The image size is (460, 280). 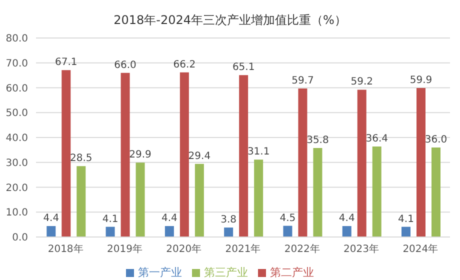 I want to click on y-tick-label: 20.0, so click(x=17, y=188).